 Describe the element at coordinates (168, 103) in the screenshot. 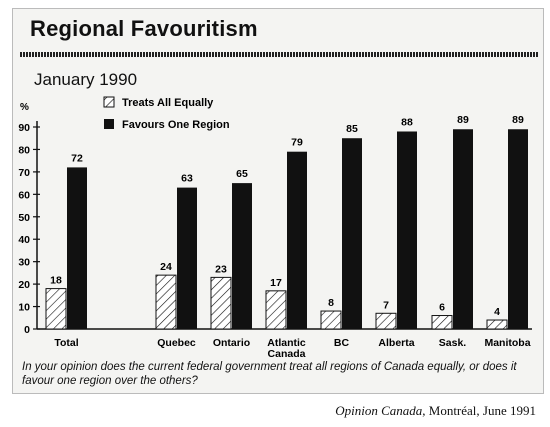

I see `legend-label-treats-equally: Treats All Equally` at that location.